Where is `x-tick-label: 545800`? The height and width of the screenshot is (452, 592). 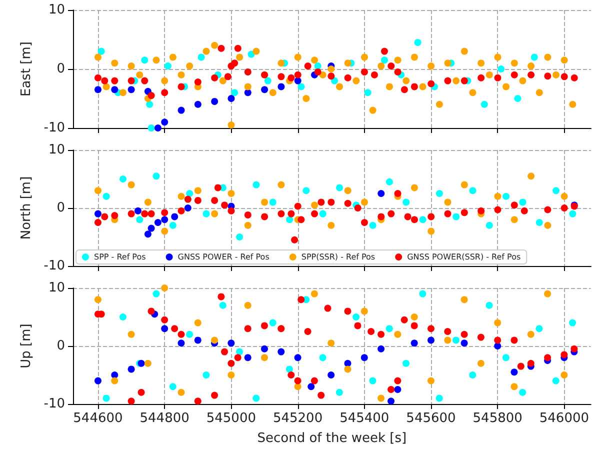 x-tick-label: 545800 is located at coordinates (497, 418).